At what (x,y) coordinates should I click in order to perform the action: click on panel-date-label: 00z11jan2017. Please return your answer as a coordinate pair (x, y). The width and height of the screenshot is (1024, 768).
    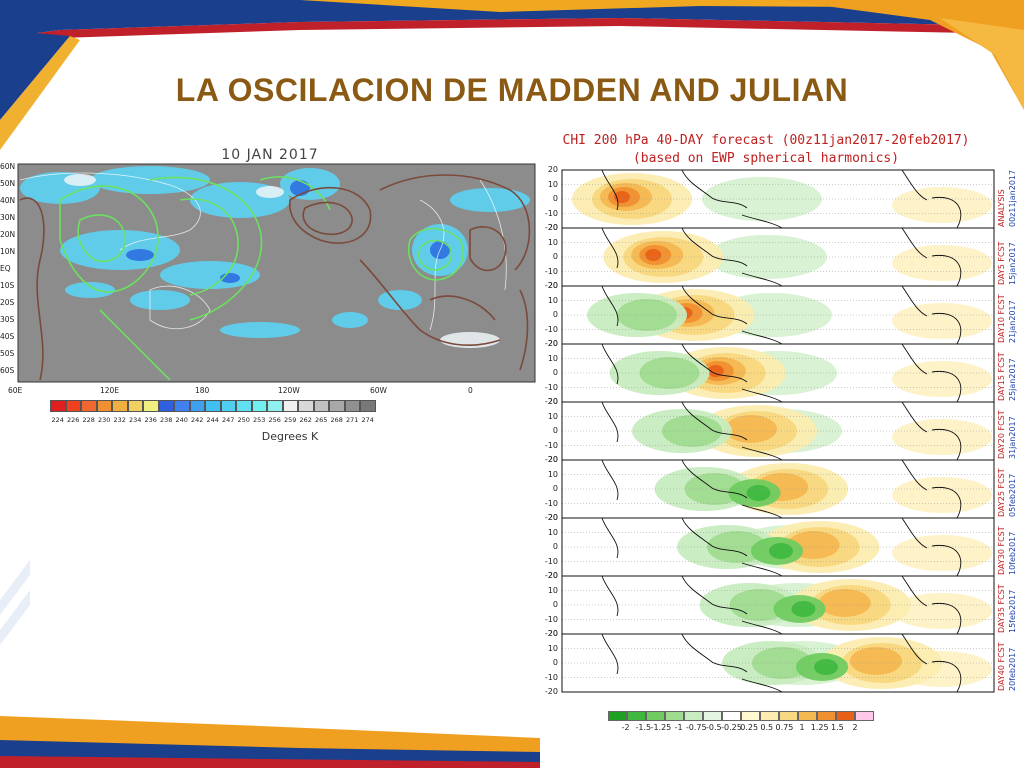
    Looking at the image, I should click on (1012, 198).